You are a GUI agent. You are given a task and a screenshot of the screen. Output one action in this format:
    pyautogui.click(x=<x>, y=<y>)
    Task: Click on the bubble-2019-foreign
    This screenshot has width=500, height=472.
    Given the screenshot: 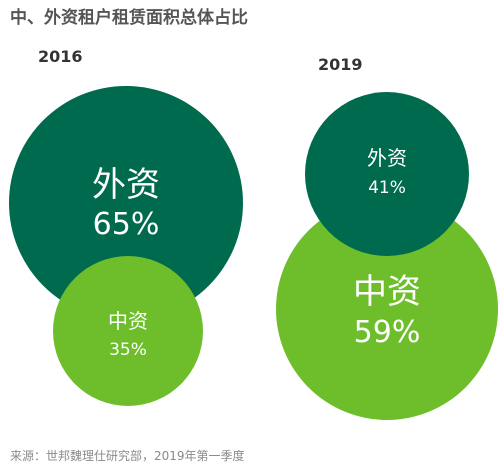 What is the action you would take?
    pyautogui.click(x=387, y=174)
    